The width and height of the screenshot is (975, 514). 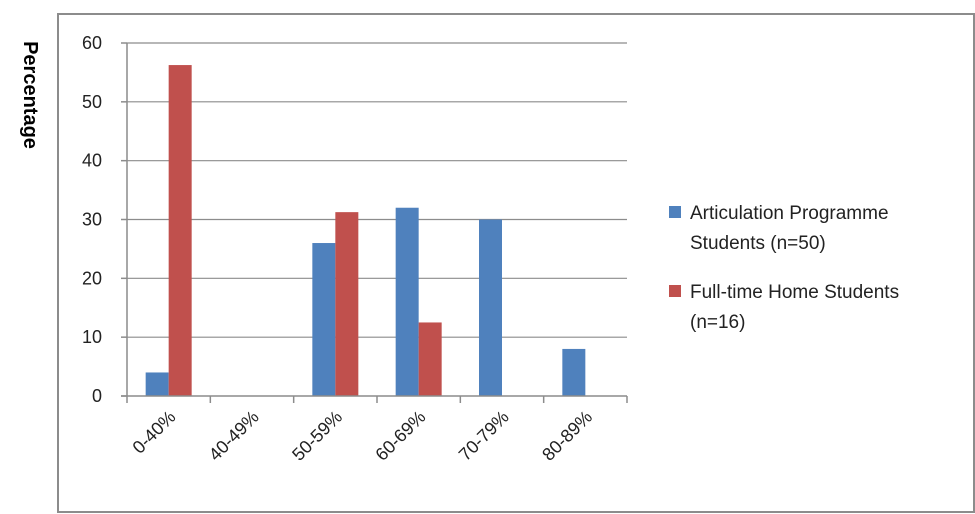 I want to click on bar-series1-70-79%, so click(x=490, y=307).